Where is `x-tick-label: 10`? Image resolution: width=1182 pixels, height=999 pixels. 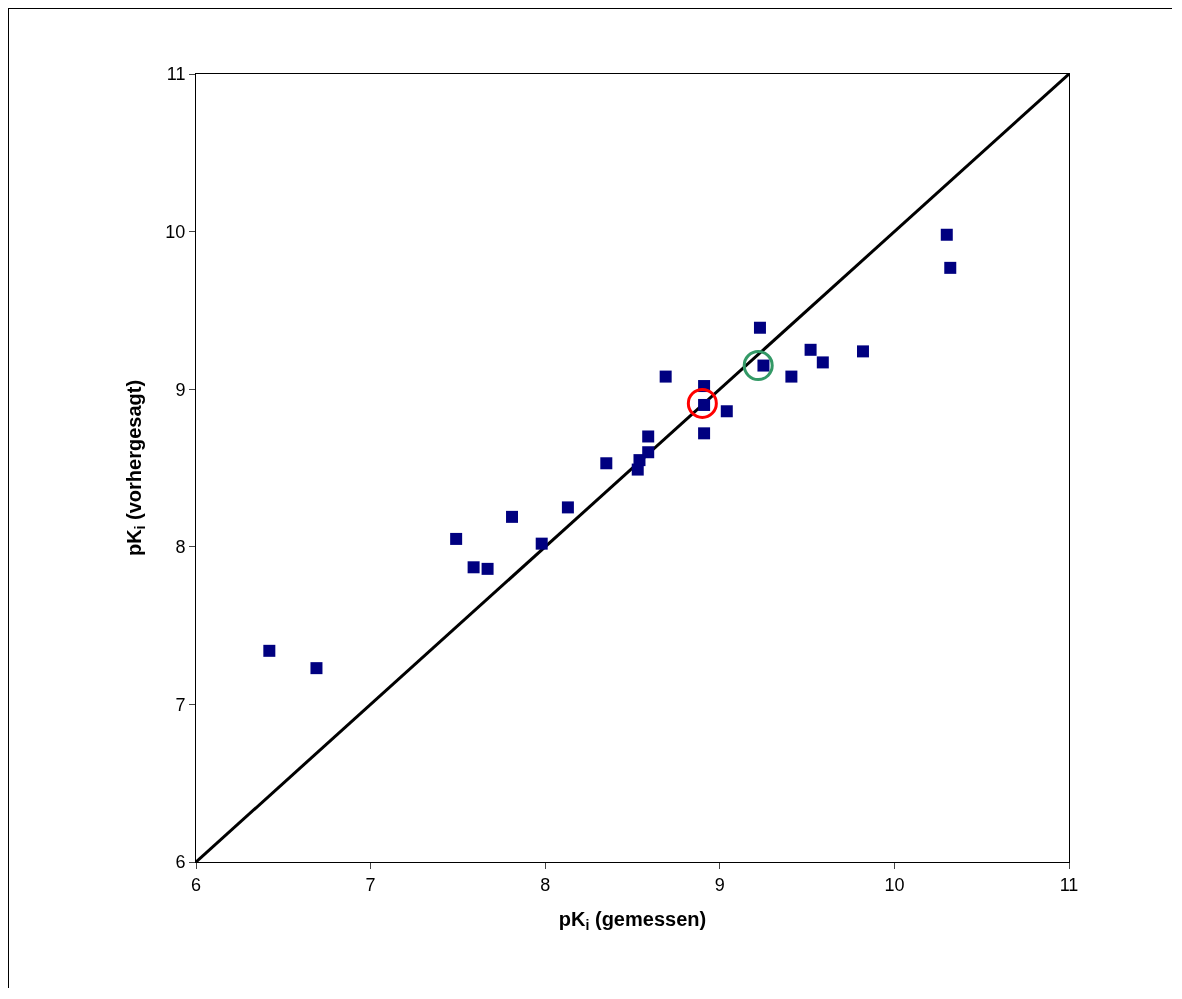 x-tick-label: 10 is located at coordinates (894, 884).